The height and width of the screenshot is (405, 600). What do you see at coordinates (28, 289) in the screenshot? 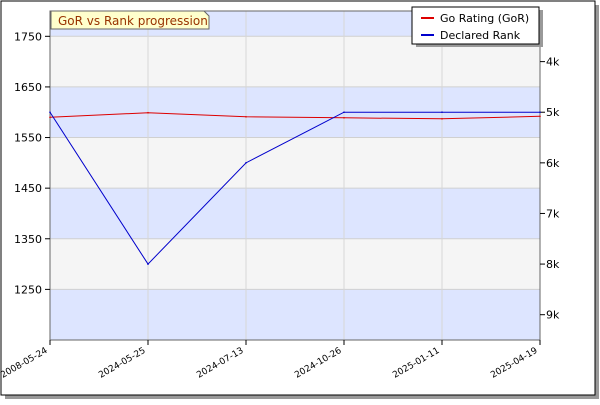
I see `y-left-tick-label: 1250` at bounding box center [28, 289].